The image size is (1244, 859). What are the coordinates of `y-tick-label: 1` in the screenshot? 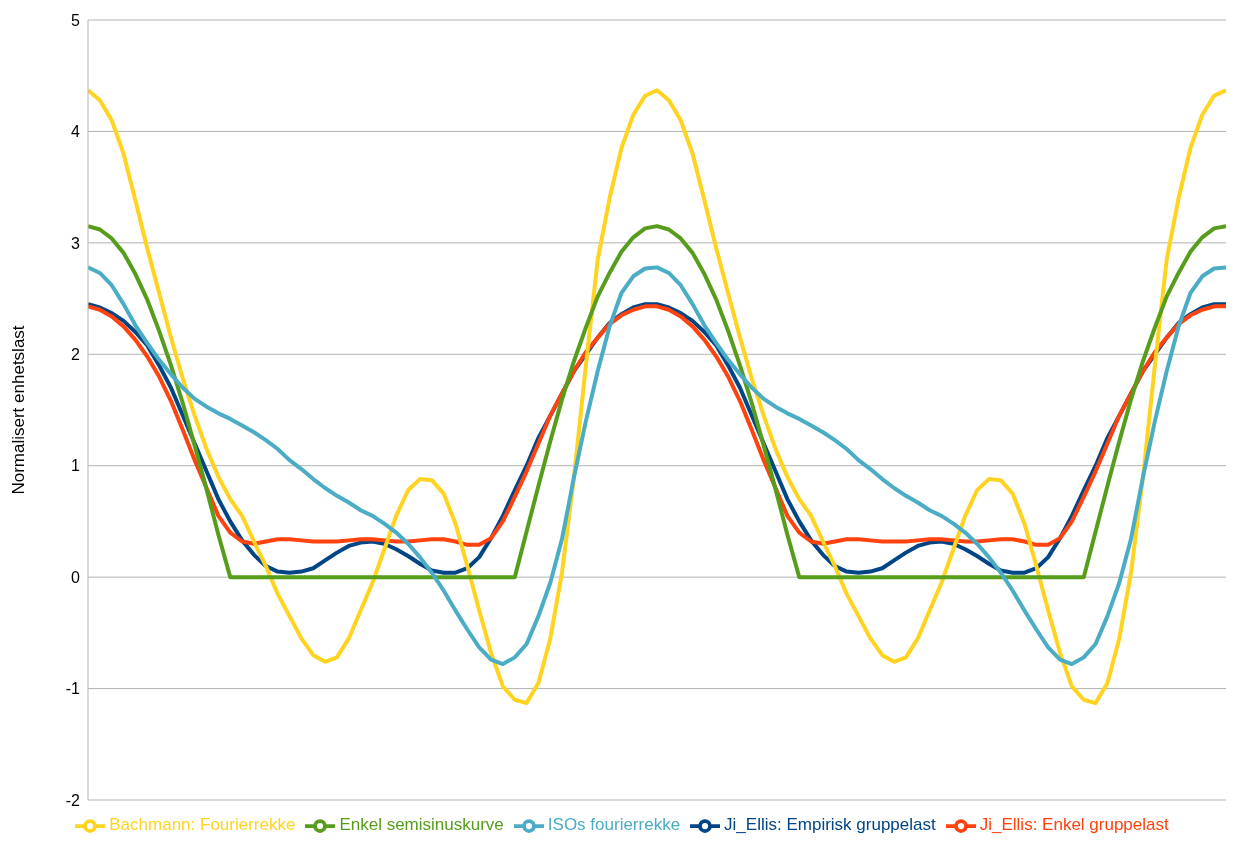 It's located at (76, 466).